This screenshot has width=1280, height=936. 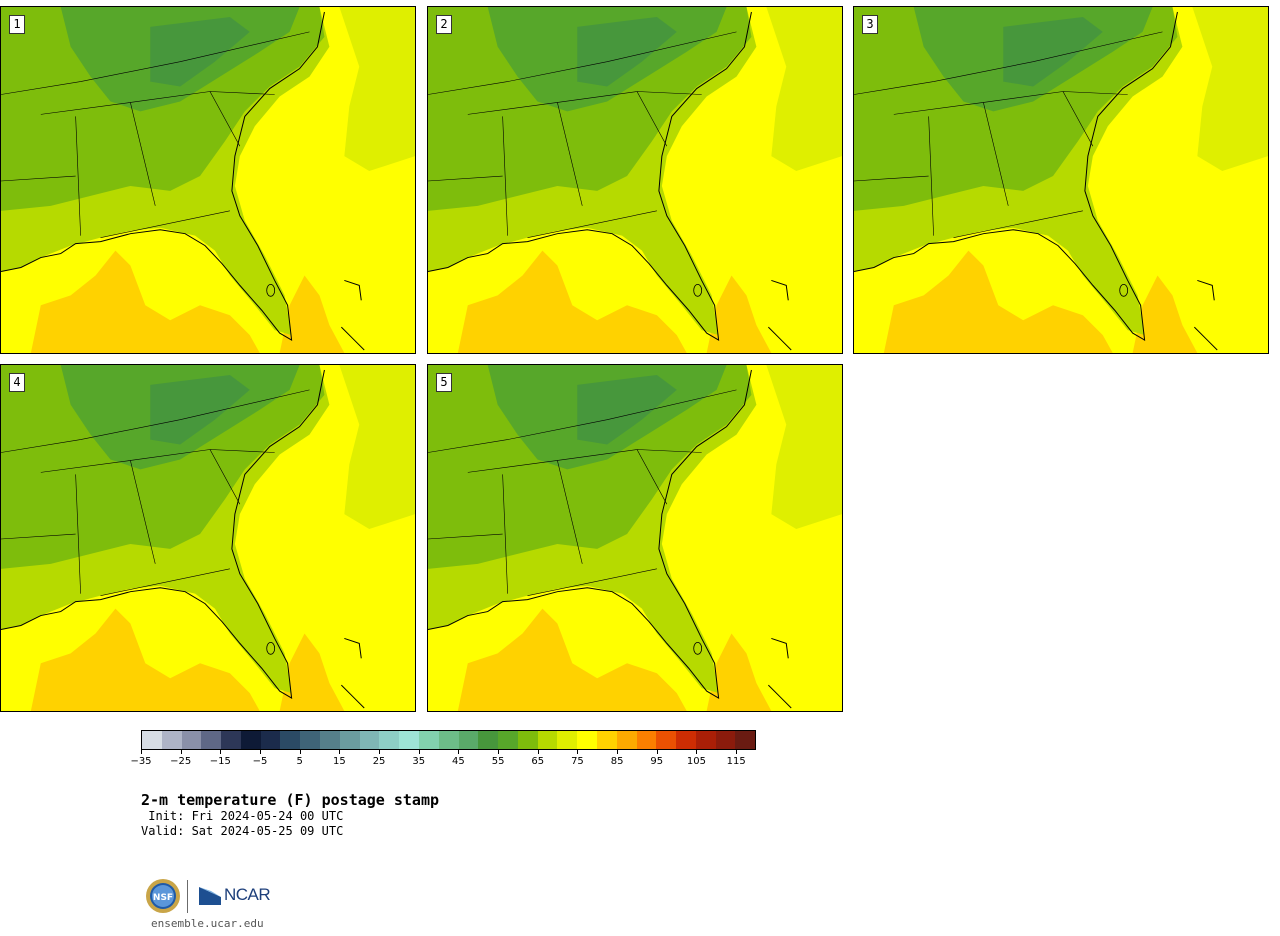 What do you see at coordinates (617, 761) in the screenshot?
I see `colorbar-tick-label: 85` at bounding box center [617, 761].